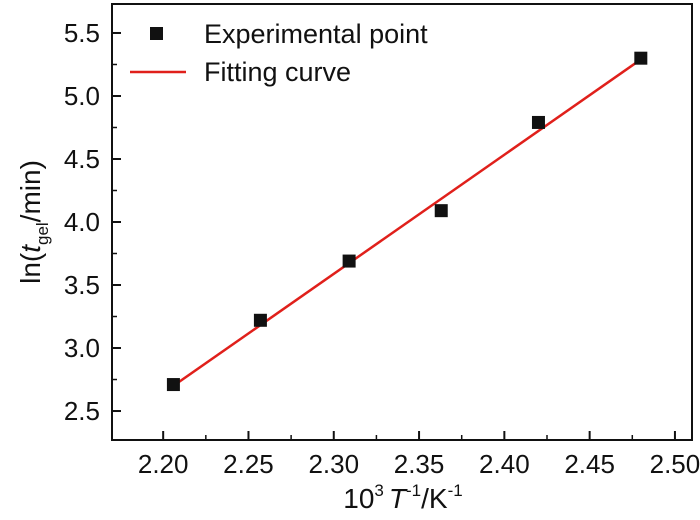  Describe the element at coordinates (358, 498) in the screenshot. I see `x-label-prefix: 10` at that location.